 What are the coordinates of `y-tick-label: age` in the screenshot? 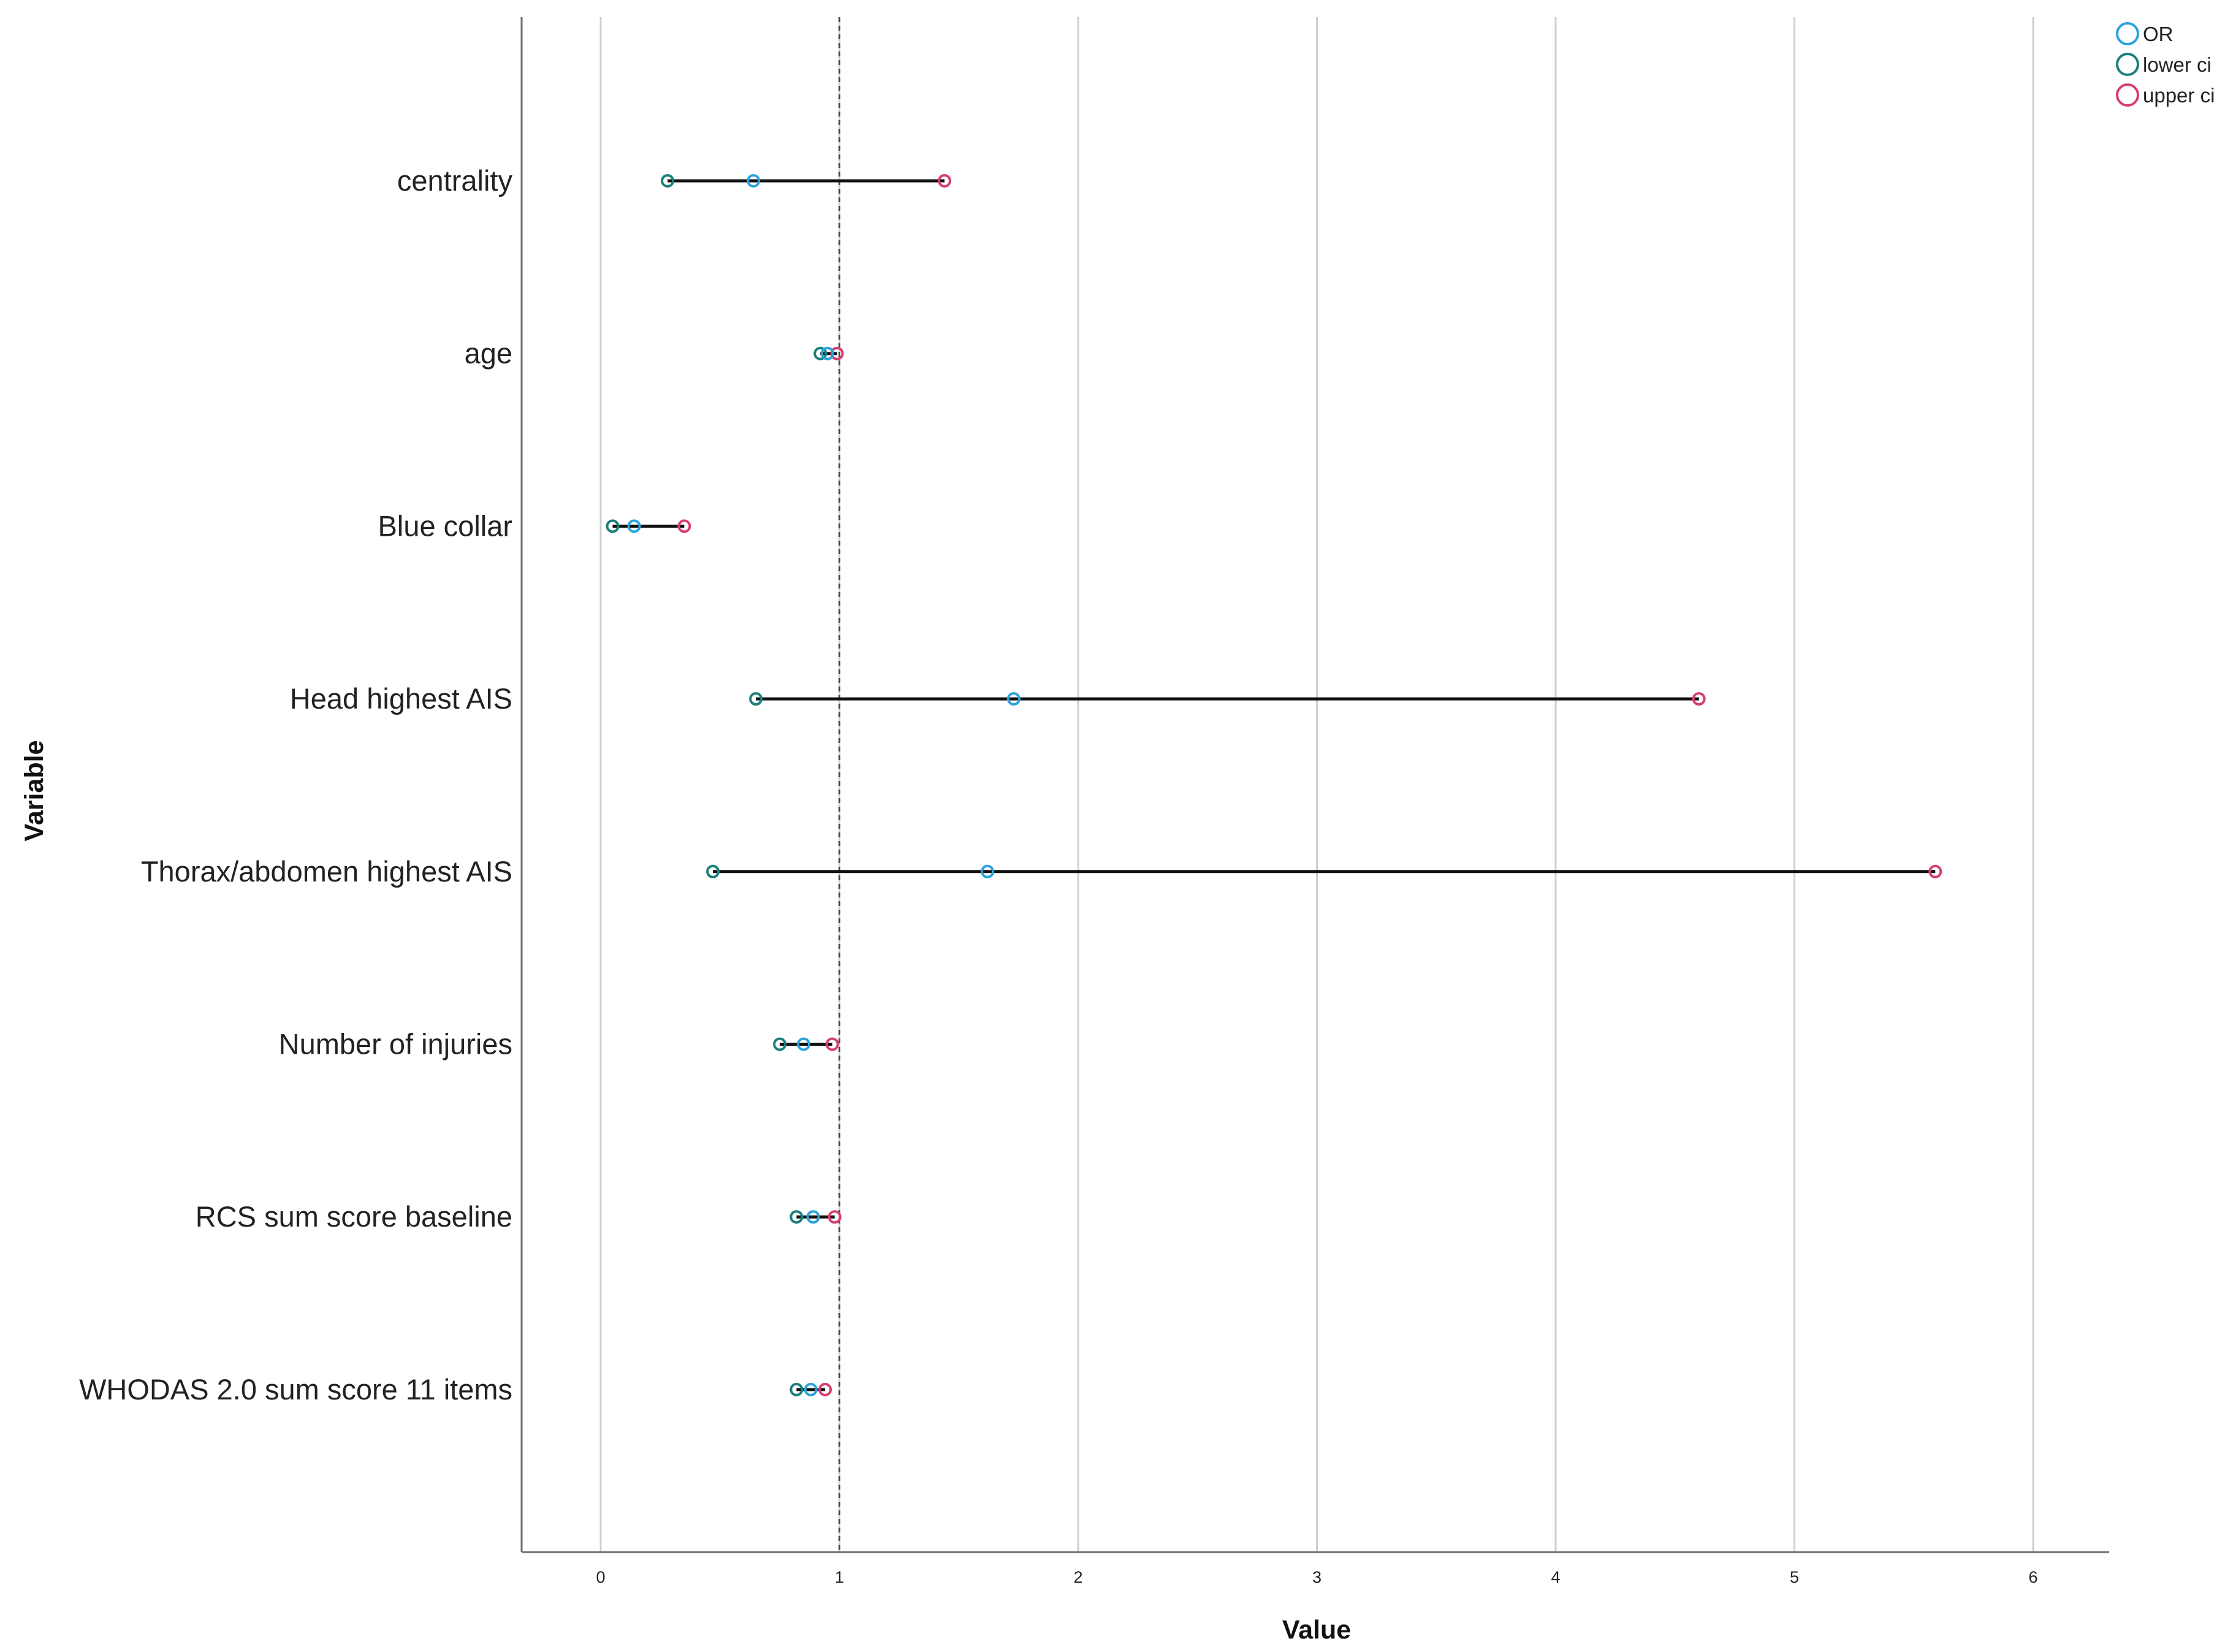 It's located at (488, 353).